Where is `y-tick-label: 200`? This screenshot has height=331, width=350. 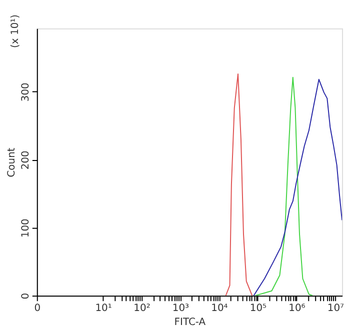
y-tick-label: 200 is located at coordinates (26, 160).